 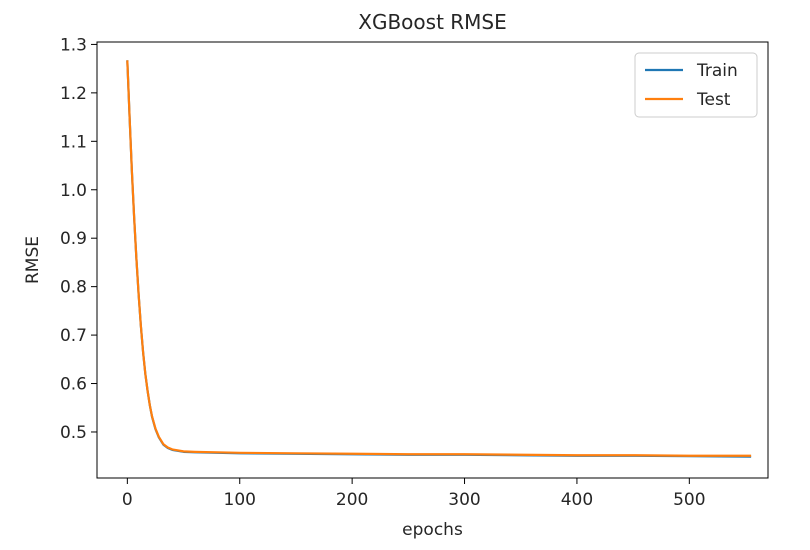 I want to click on y-tick-label: 0.5, so click(x=73, y=433).